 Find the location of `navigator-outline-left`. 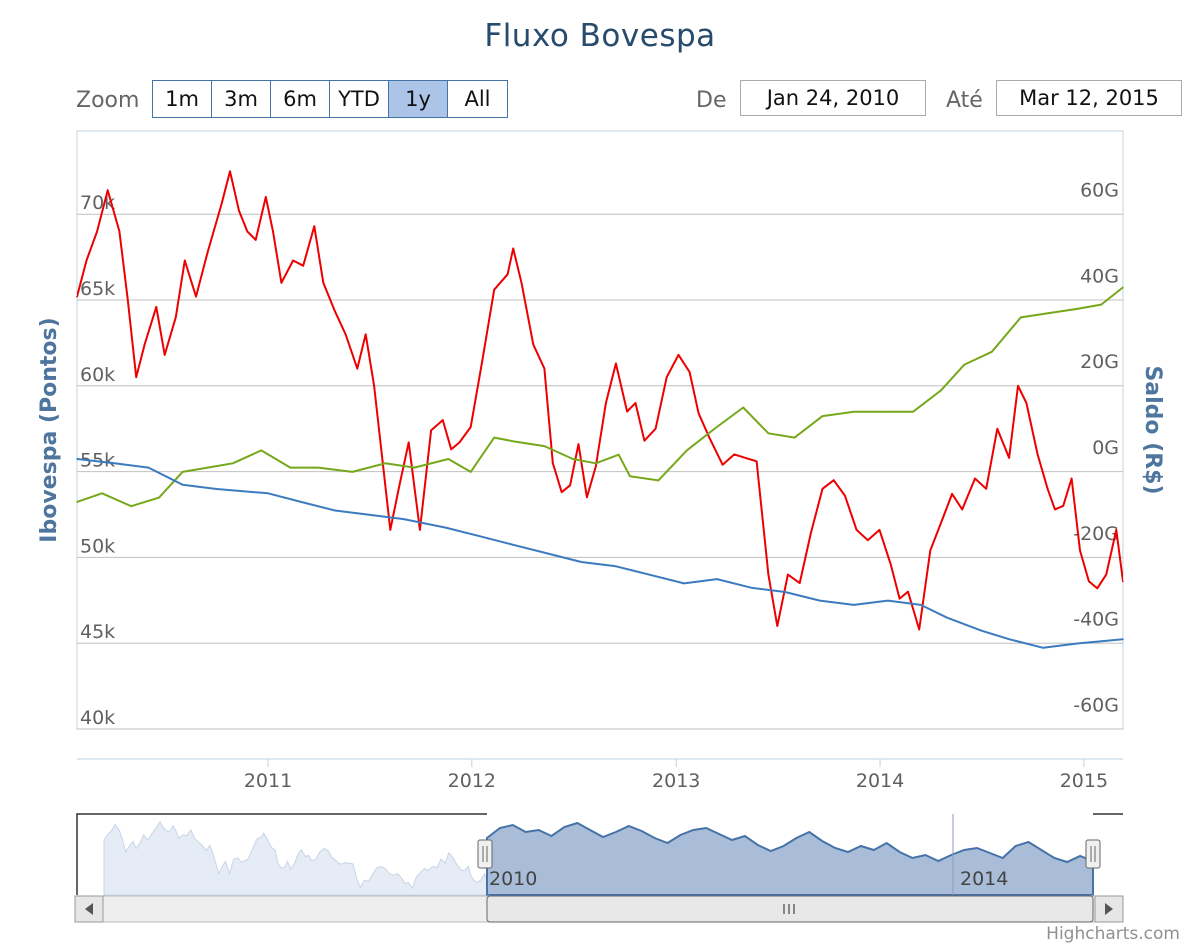

navigator-outline-left is located at coordinates (281, 854).